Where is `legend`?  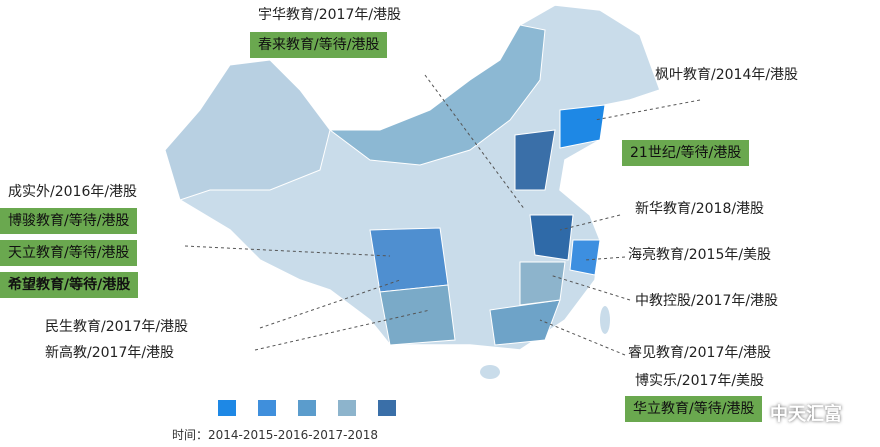
legend is located at coordinates (307, 408).